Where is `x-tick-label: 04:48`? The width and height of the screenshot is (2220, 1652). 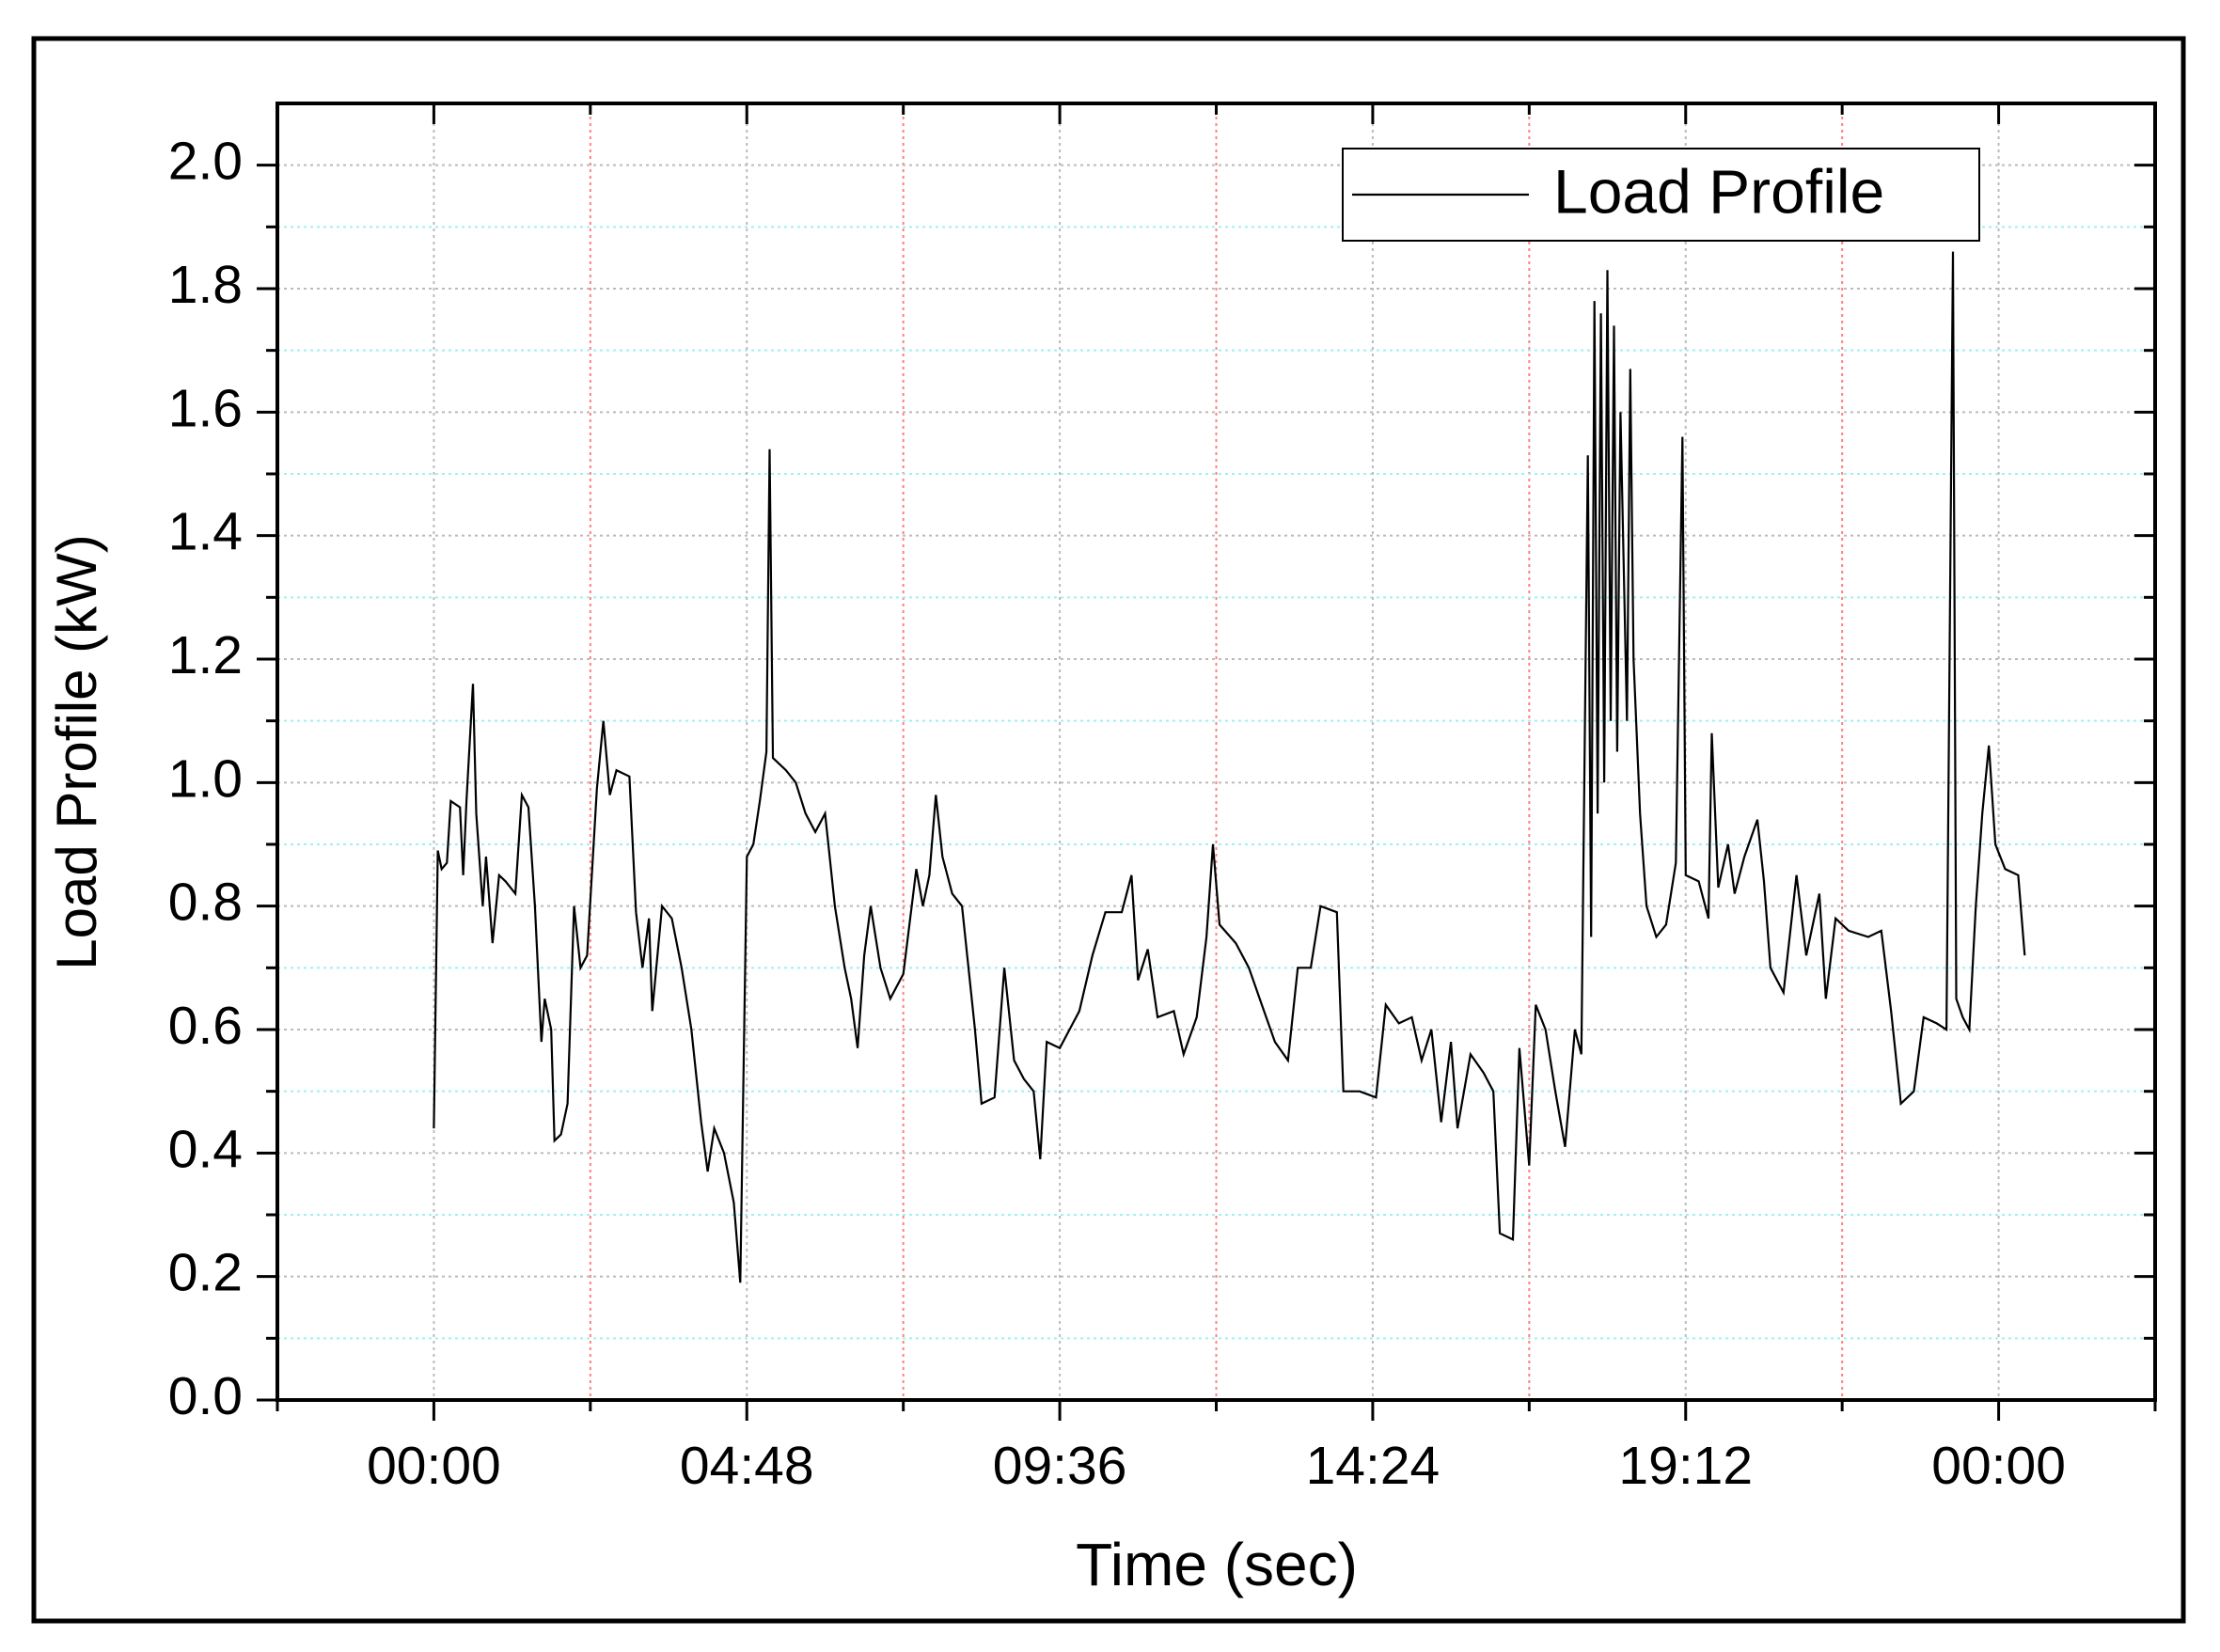 x-tick-label: 04:48 is located at coordinates (747, 1466).